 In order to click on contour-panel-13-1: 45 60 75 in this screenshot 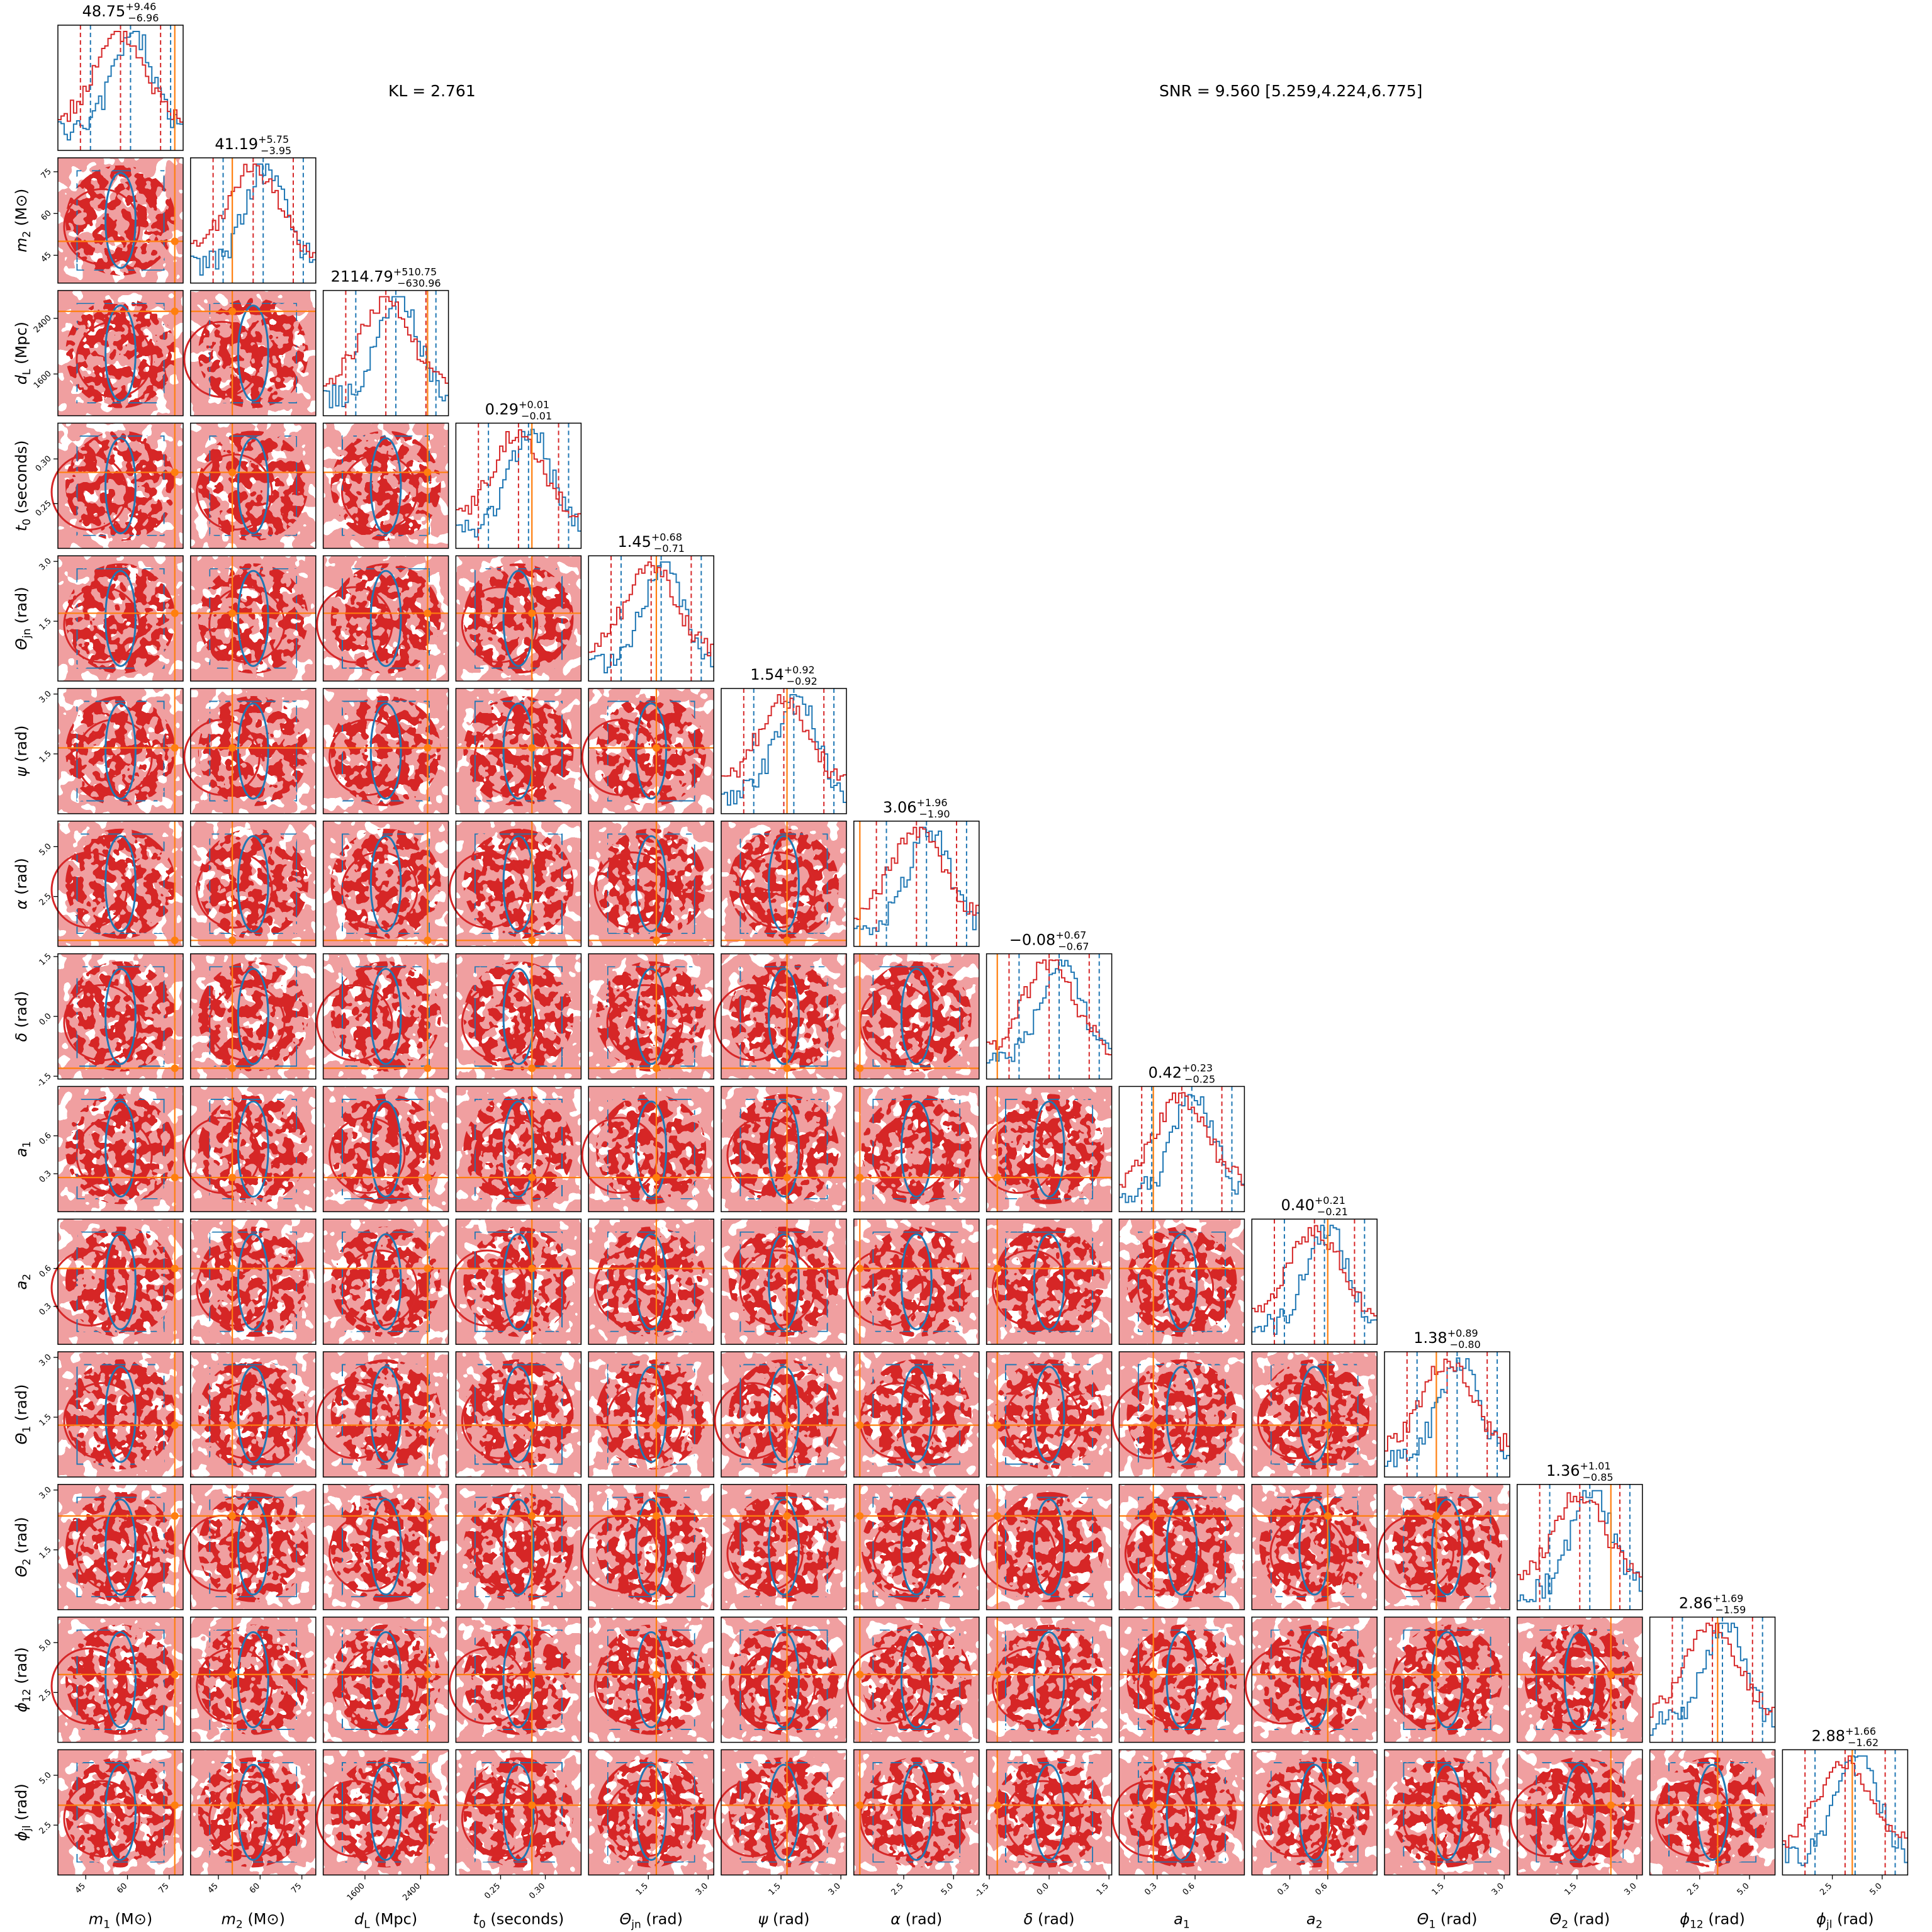, I will do `click(253, 1822)`.